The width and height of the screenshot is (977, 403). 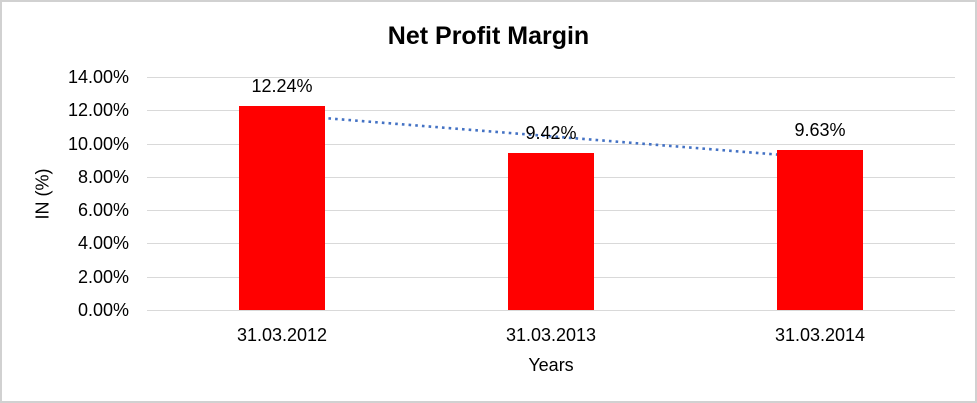 I want to click on bar-31.03.2012, so click(x=282, y=208).